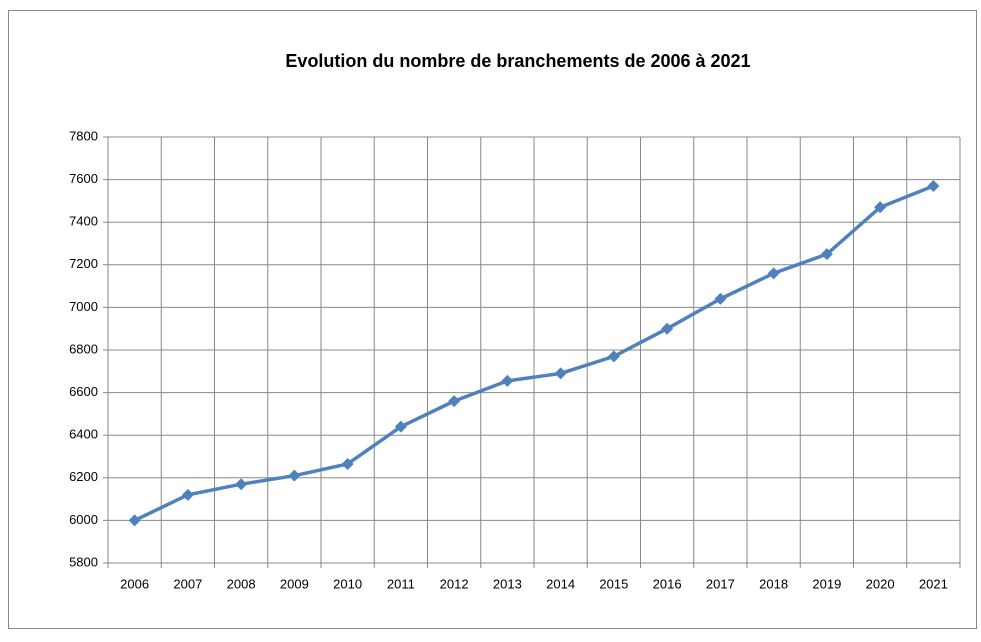 The image size is (981, 642). Describe the element at coordinates (560, 583) in the screenshot. I see `x-tick-label: 2014` at that location.